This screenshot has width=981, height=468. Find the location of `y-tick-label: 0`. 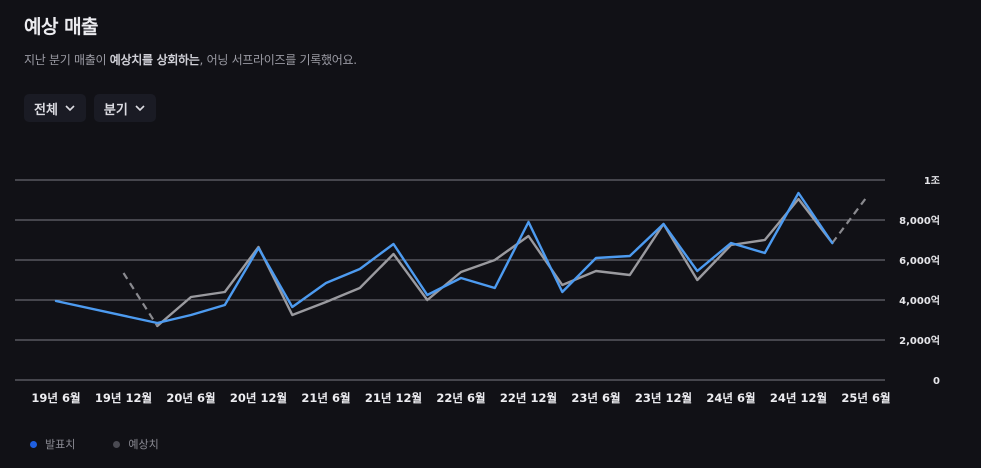

y-tick-label: 0 is located at coordinates (936, 381).